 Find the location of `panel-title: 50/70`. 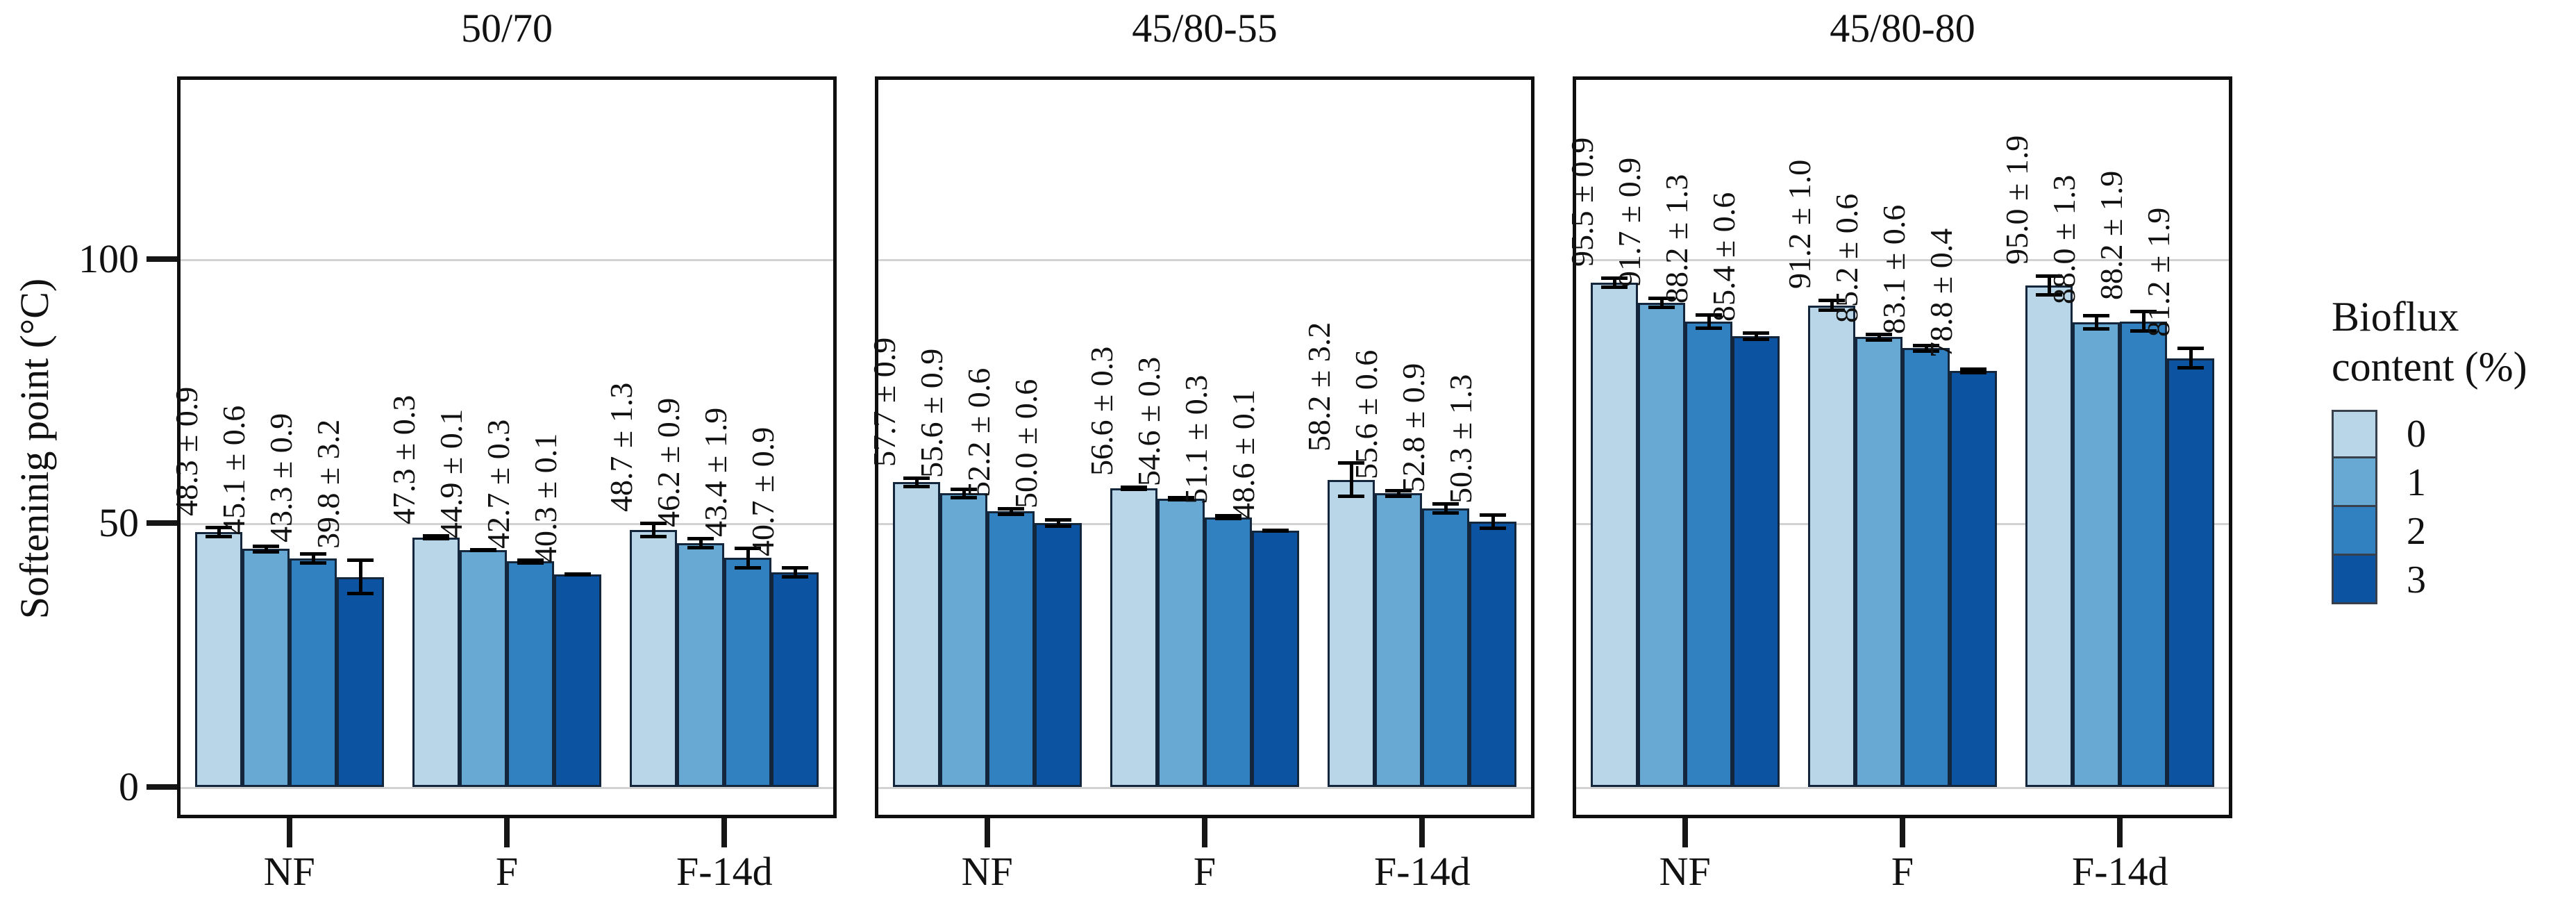

panel-title: 50/70 is located at coordinates (506, 28).